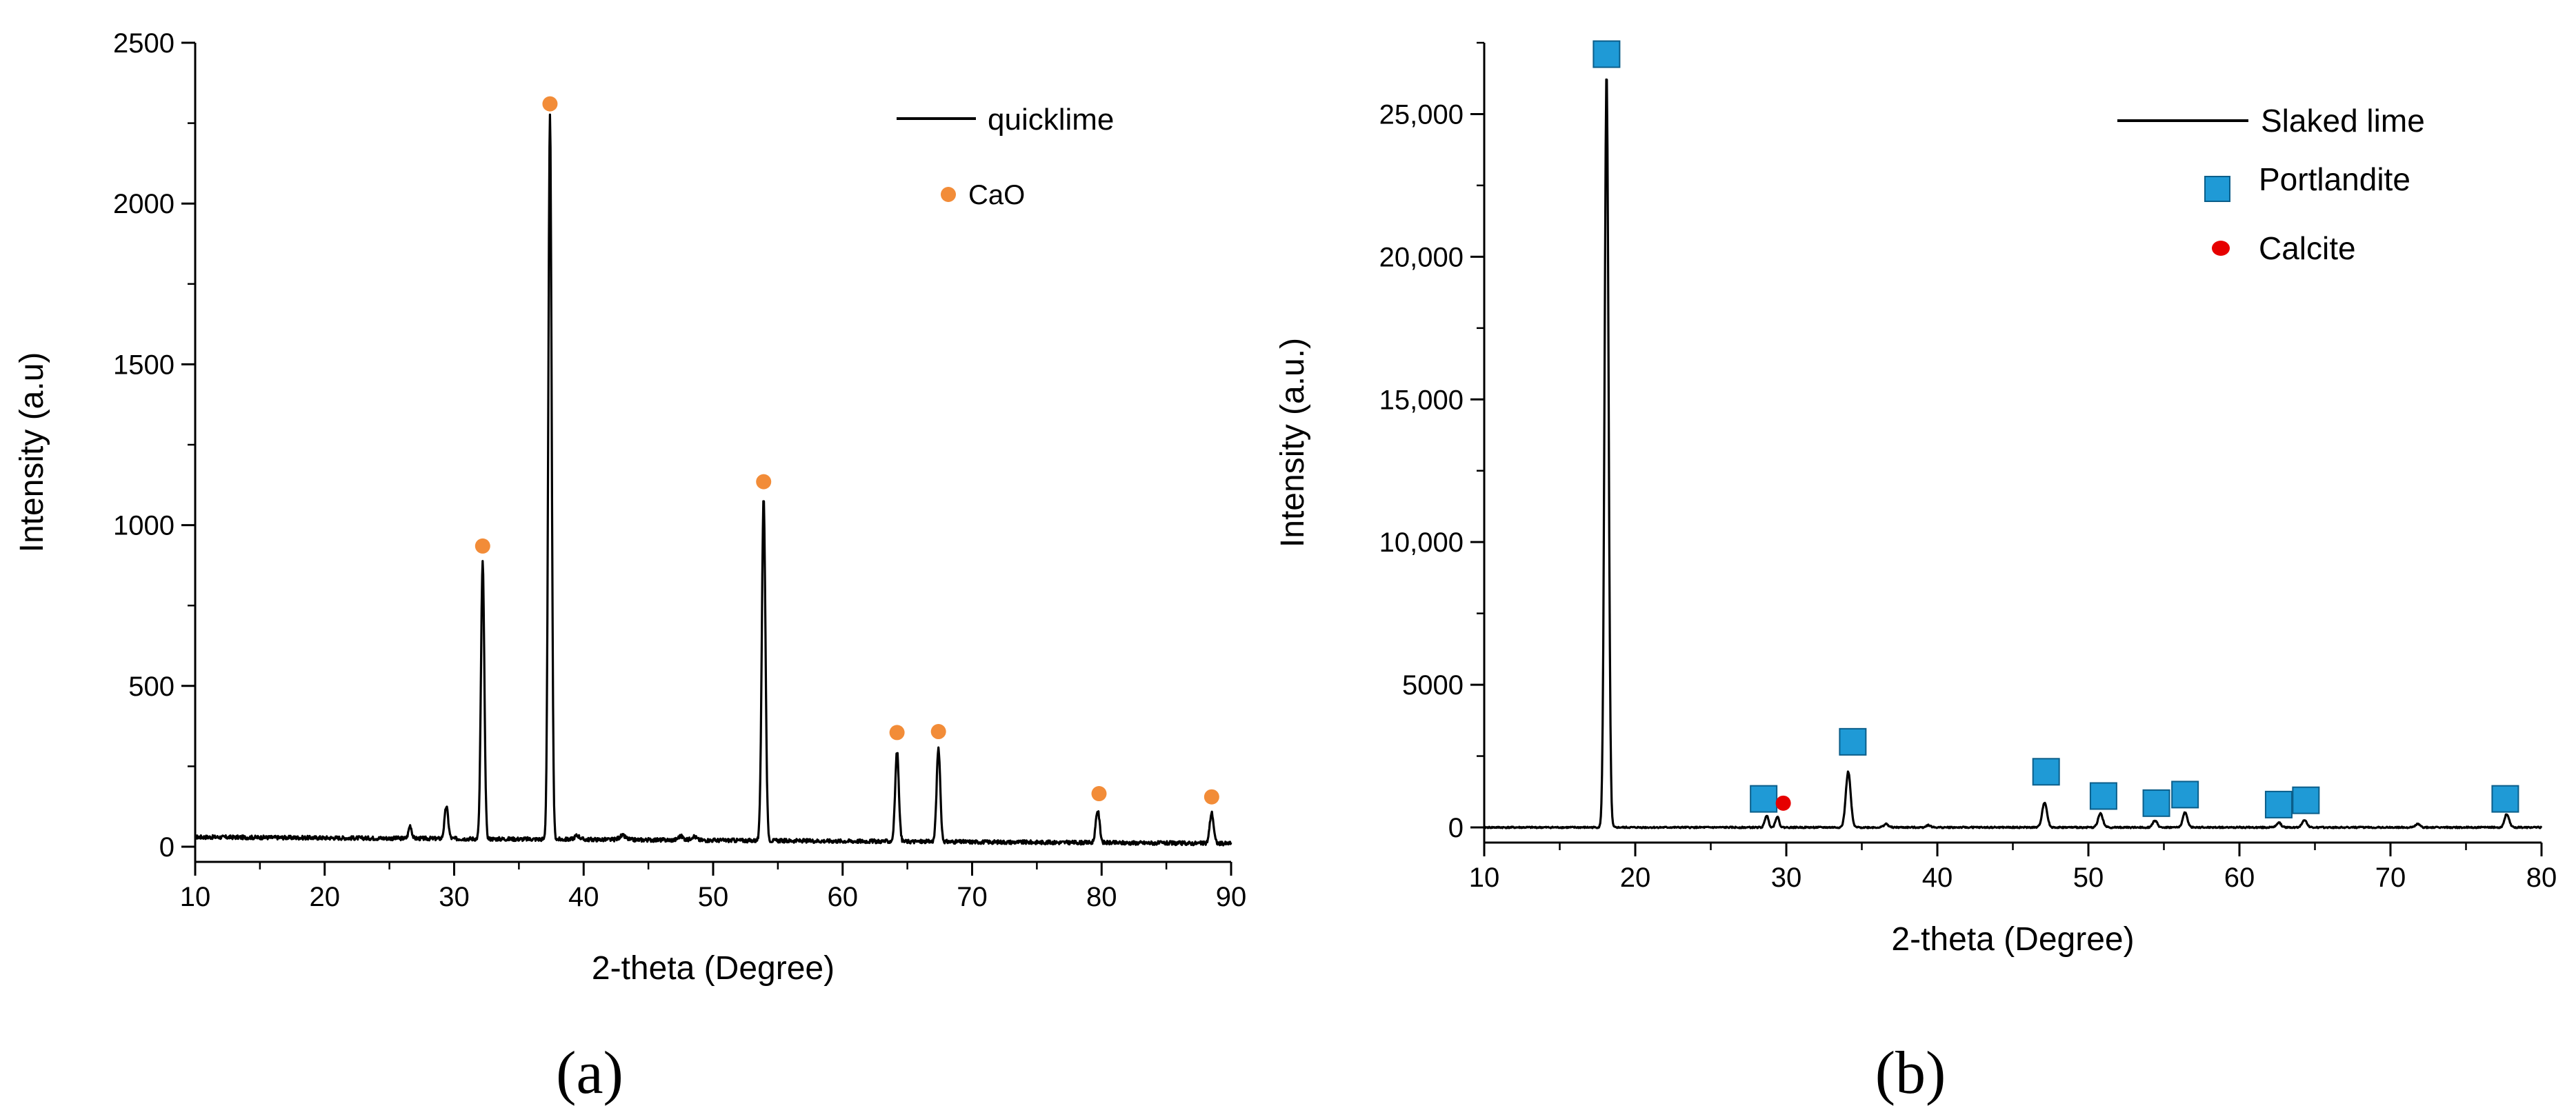 Image resolution: width=2576 pixels, height=1117 pixels. Describe the element at coordinates (1421, 257) in the screenshot. I see `y-tick-label: 20,000` at that location.